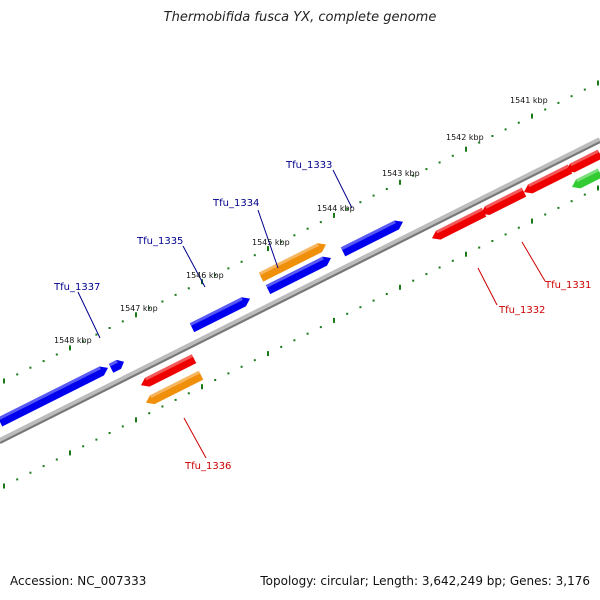 The image size is (600, 600). Describe the element at coordinates (300, 17) in the screenshot. I see `map-title: Thermobifida fusca YX, complete genome` at that location.